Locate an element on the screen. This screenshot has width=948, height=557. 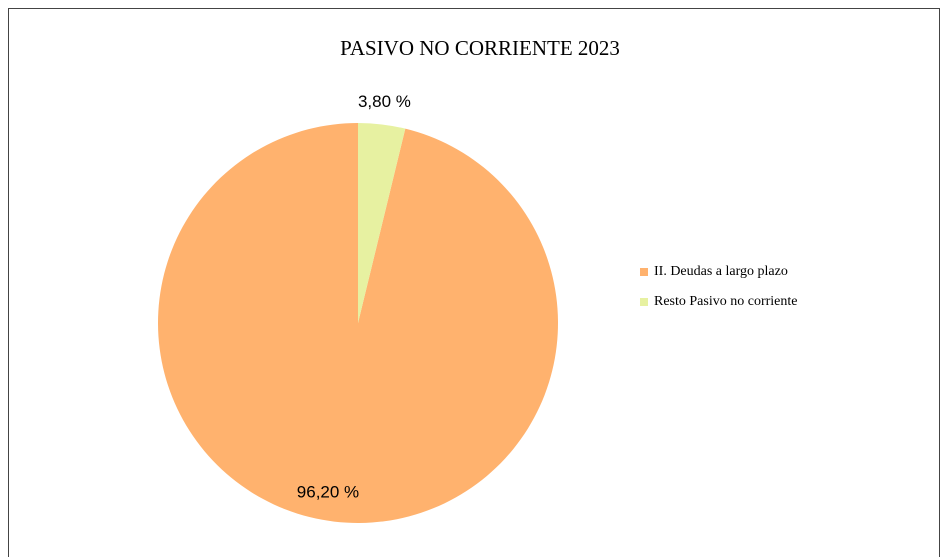
data-label: 96,20 % is located at coordinates (328, 491).